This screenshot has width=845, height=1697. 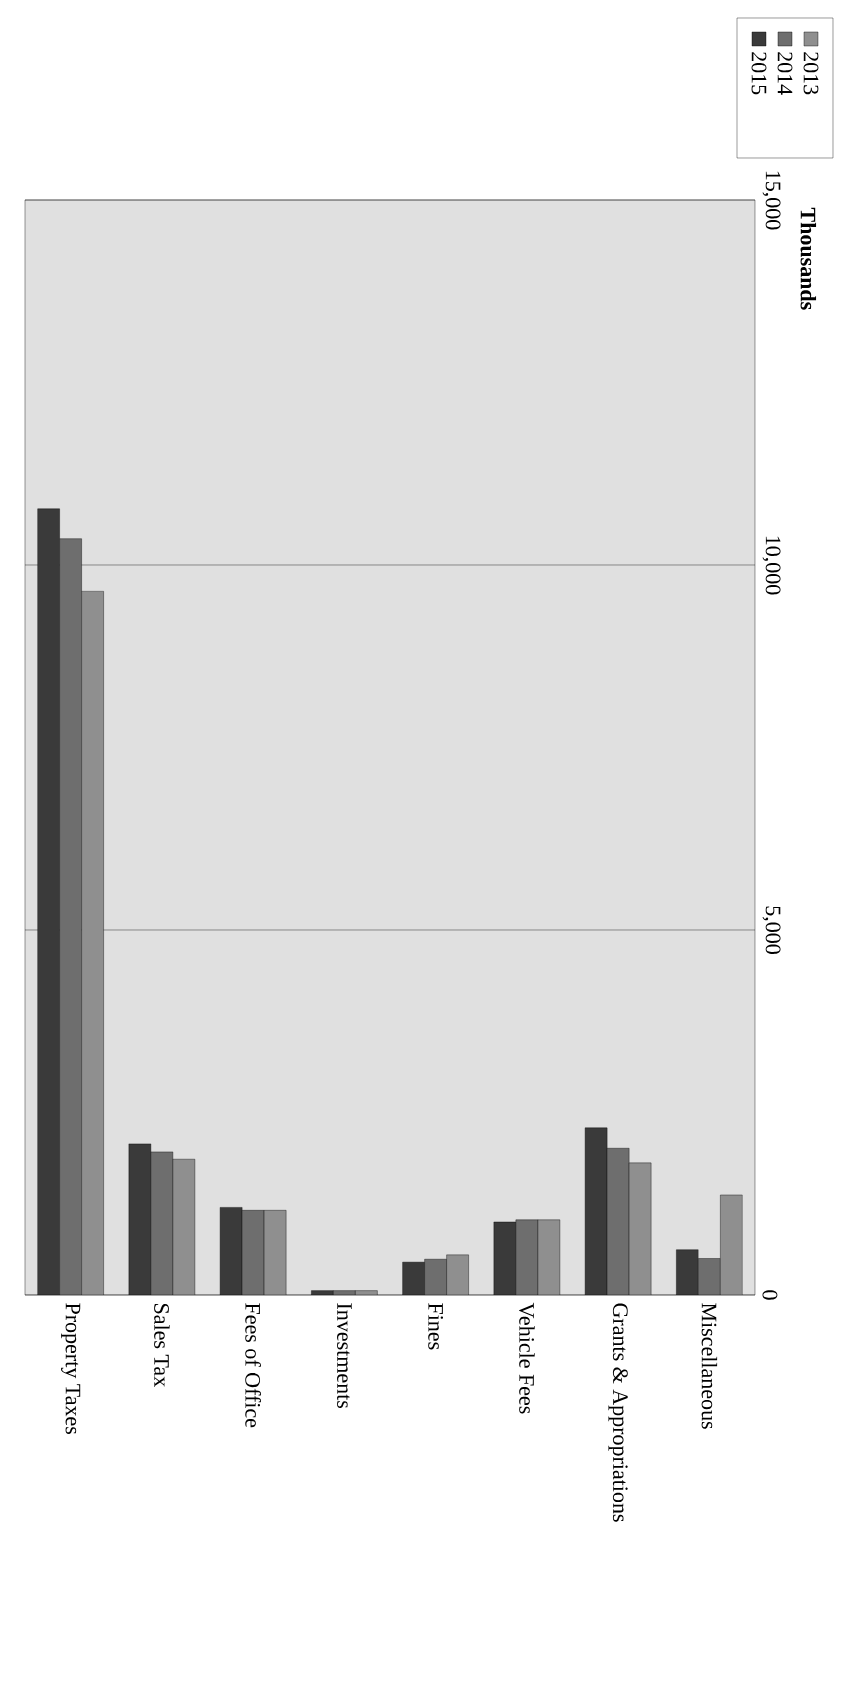 What do you see at coordinates (771, 930) in the screenshot?
I see `y-tick-label: 5,000` at bounding box center [771, 930].